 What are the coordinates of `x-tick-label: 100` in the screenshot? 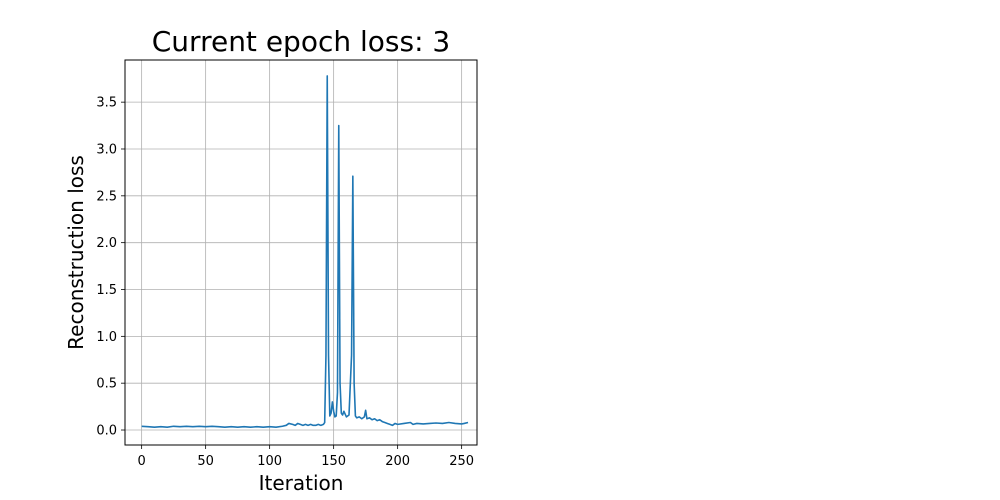 It's located at (269, 461).